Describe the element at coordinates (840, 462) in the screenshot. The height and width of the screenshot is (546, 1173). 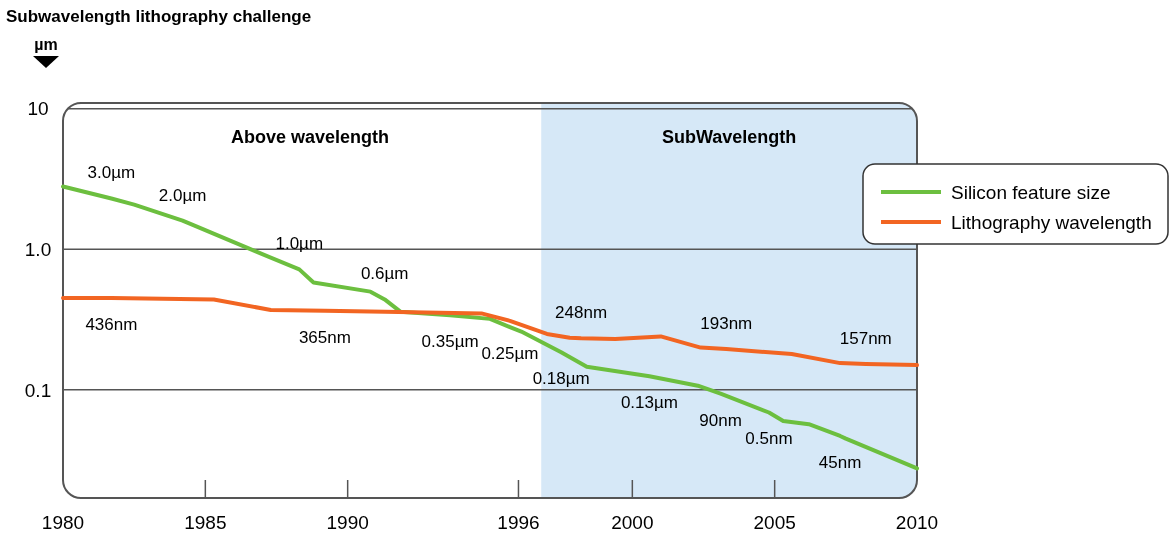
I see `annotation: 45nm` at that location.